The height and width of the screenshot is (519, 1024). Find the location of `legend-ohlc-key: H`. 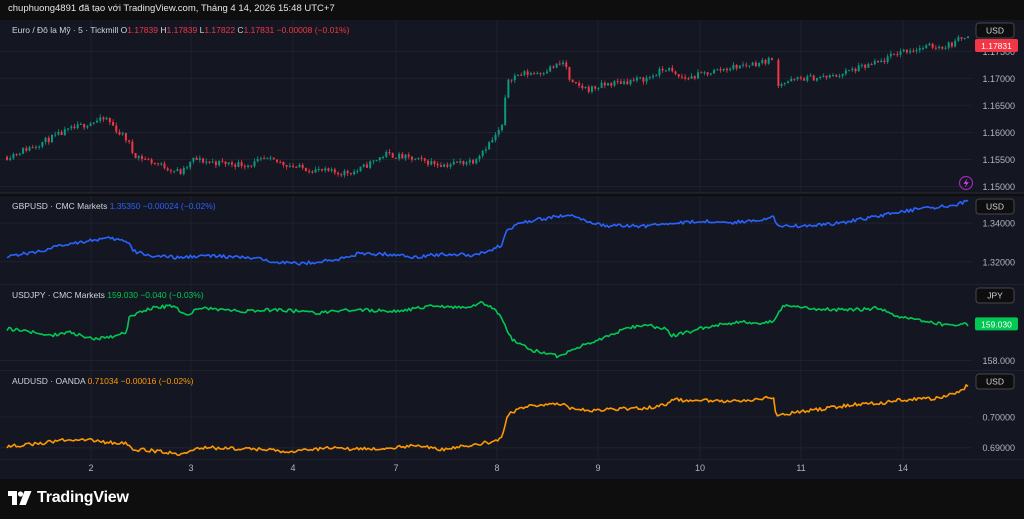

legend-ohlc-key: H is located at coordinates (162, 30).